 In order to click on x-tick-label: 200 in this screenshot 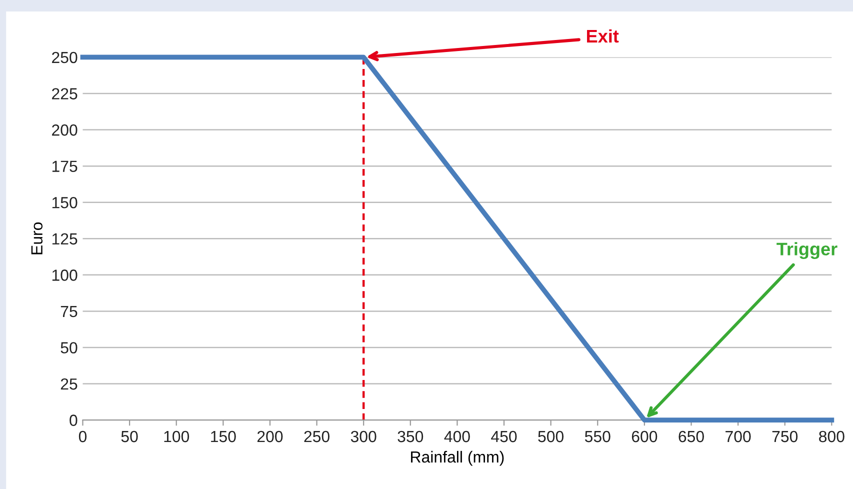, I will do `click(270, 436)`.